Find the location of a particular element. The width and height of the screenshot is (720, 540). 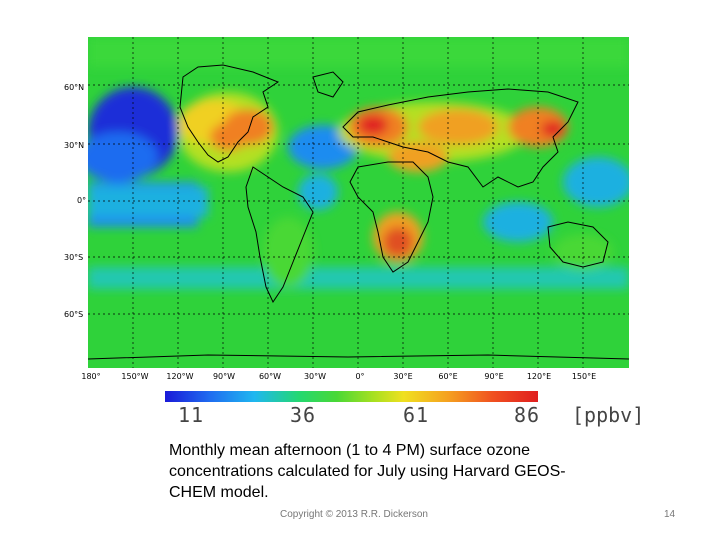

colorbar-tick-61: 61 is located at coordinates (416, 415).